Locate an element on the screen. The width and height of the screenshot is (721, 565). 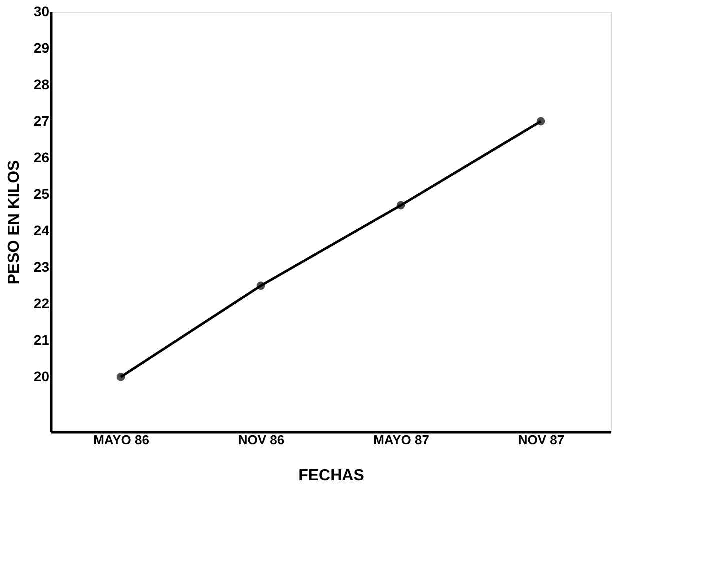
y-tick-label: 30 is located at coordinates (42, 12).